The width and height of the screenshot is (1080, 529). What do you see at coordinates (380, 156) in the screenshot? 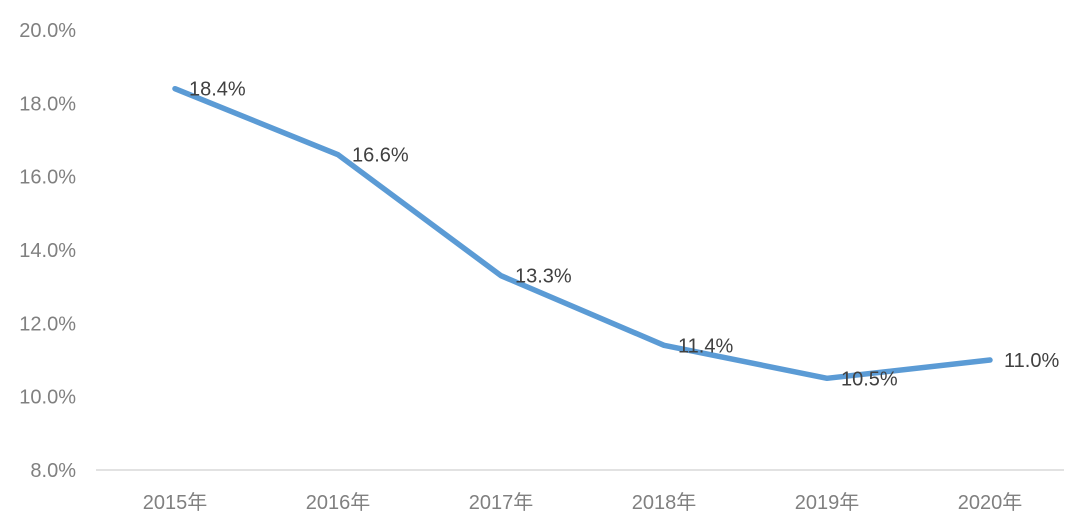
I see `data-point-label: 16.6%` at bounding box center [380, 156].